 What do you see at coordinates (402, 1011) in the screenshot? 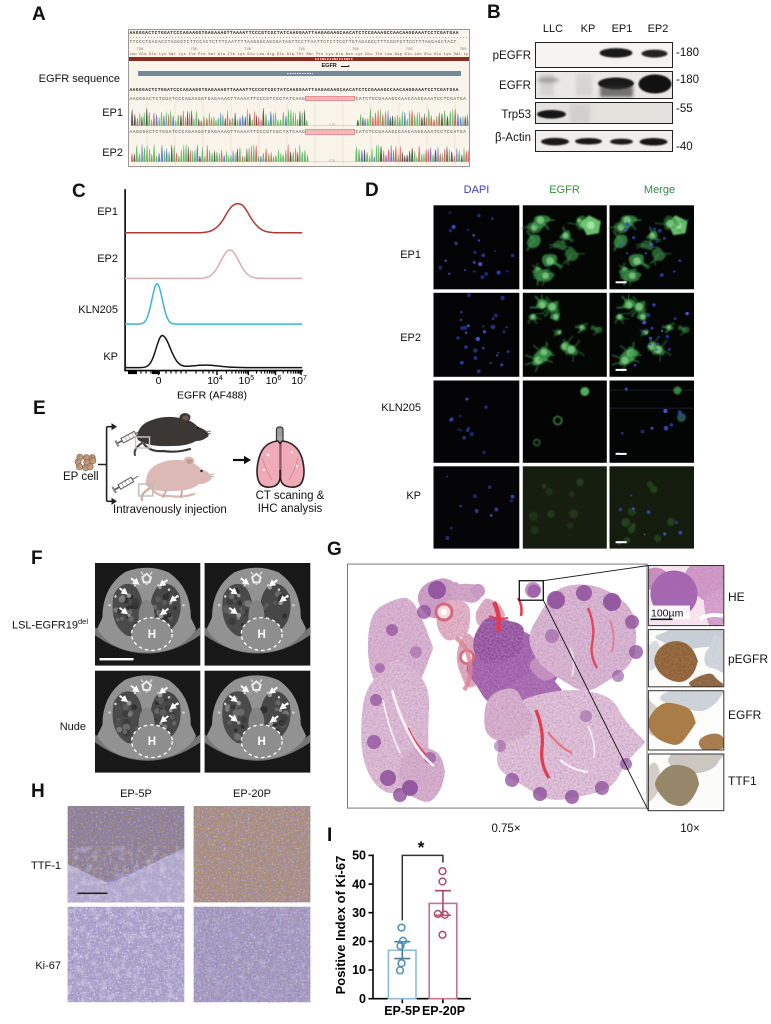
I see `svg-text: EP-5P` at bounding box center [402, 1011].